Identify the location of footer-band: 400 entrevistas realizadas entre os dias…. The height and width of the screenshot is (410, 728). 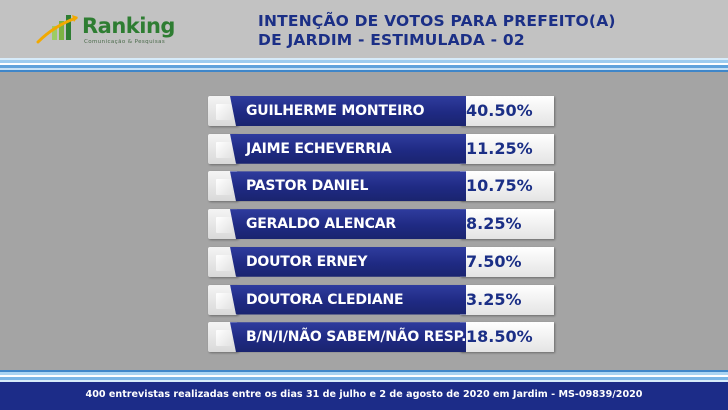
(364, 396).